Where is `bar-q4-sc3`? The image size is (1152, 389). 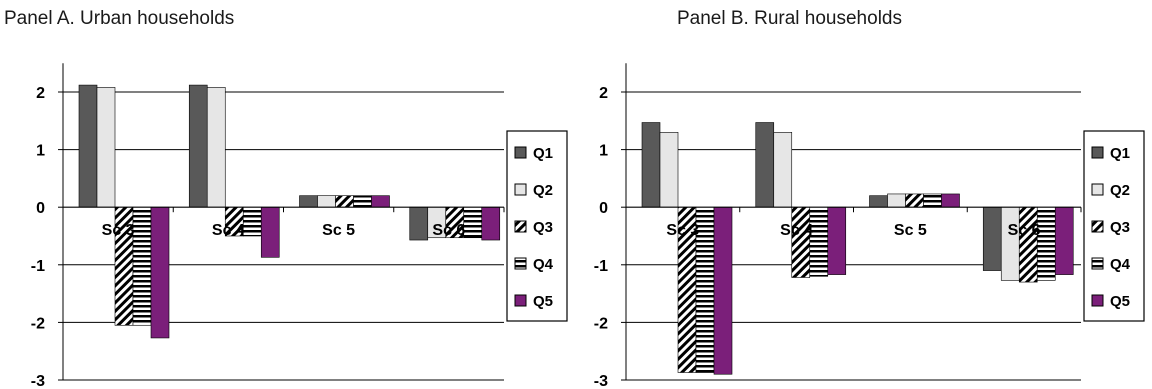 bar-q4-sc3 is located at coordinates (142, 266).